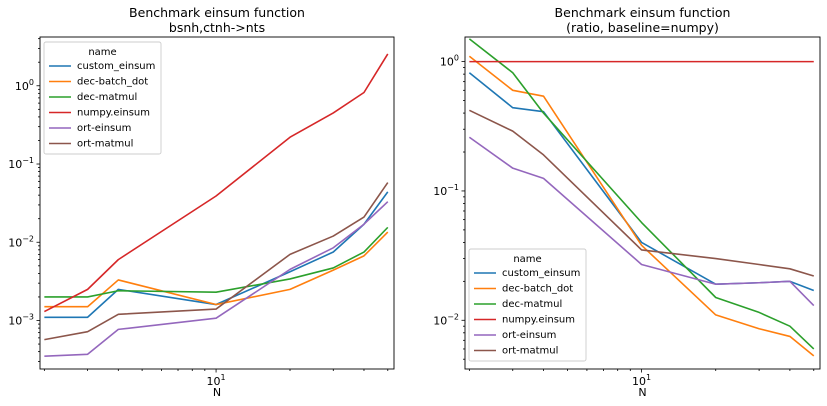  Describe the element at coordinates (642, 27) in the screenshot. I see `chart-subtitle: (ratio, baseline=numpy)` at that location.